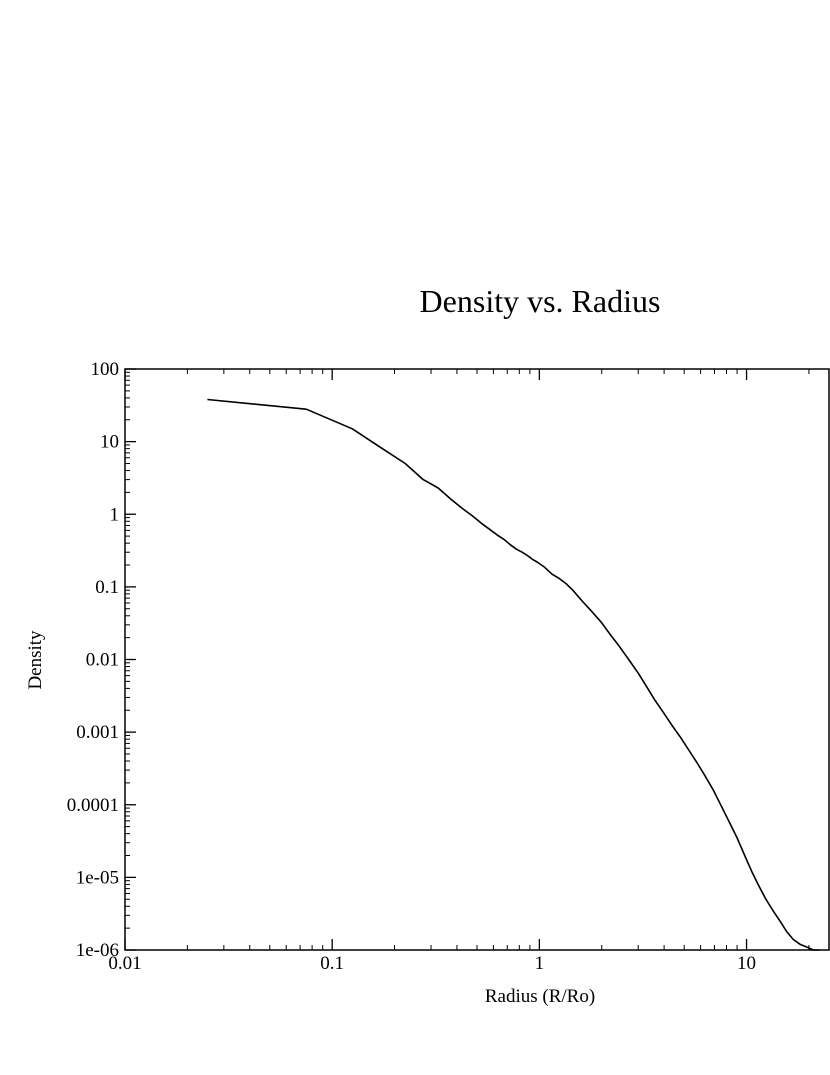 The image size is (830, 1075). What do you see at coordinates (540, 301) in the screenshot?
I see `chart-title: Density vs. Radius` at bounding box center [540, 301].